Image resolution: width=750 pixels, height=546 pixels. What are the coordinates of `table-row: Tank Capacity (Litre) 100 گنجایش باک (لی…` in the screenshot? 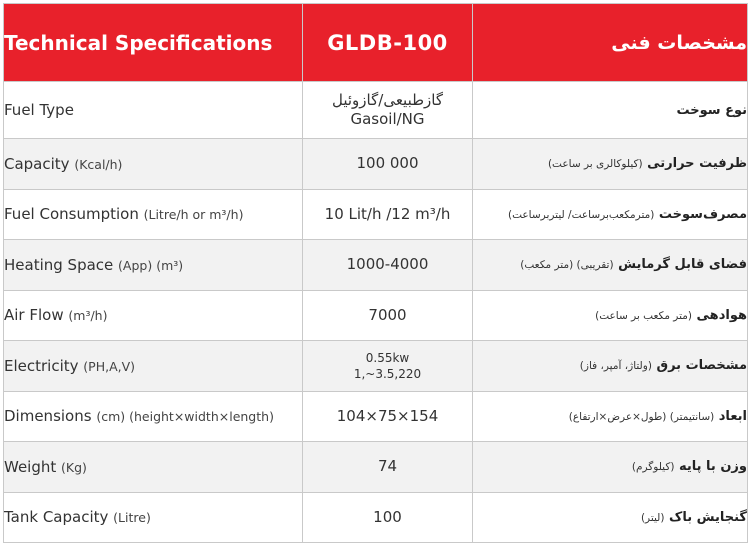 It's located at (375, 517).